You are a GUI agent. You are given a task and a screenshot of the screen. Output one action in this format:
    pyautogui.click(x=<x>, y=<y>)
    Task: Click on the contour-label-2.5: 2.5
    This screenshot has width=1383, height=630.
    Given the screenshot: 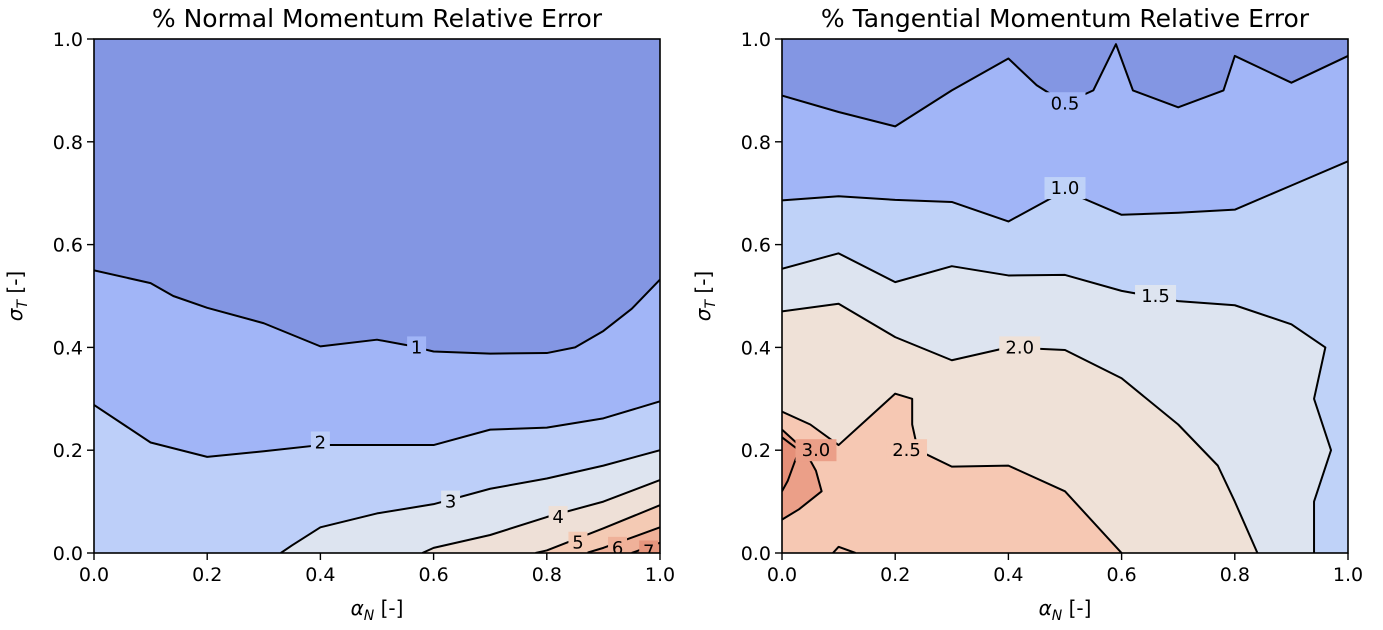 What is the action you would take?
    pyautogui.click(x=906, y=450)
    